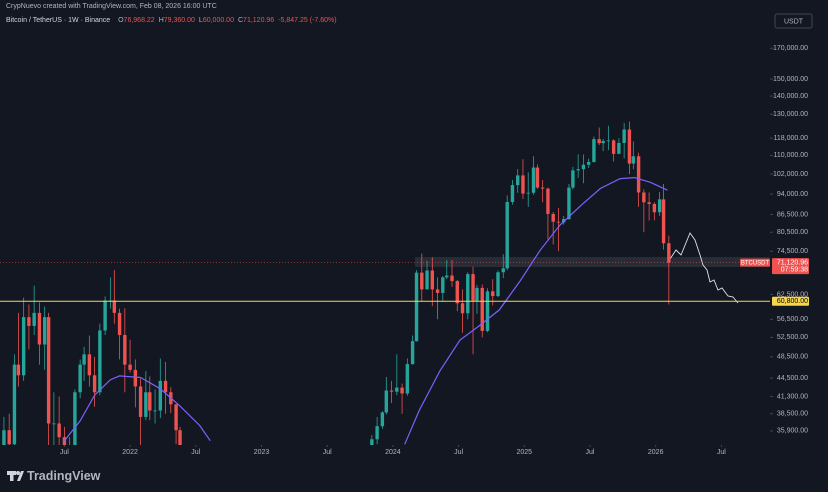  What do you see at coordinates (590, 452) in the screenshot?
I see `x-tick-label: Jul` at bounding box center [590, 452].